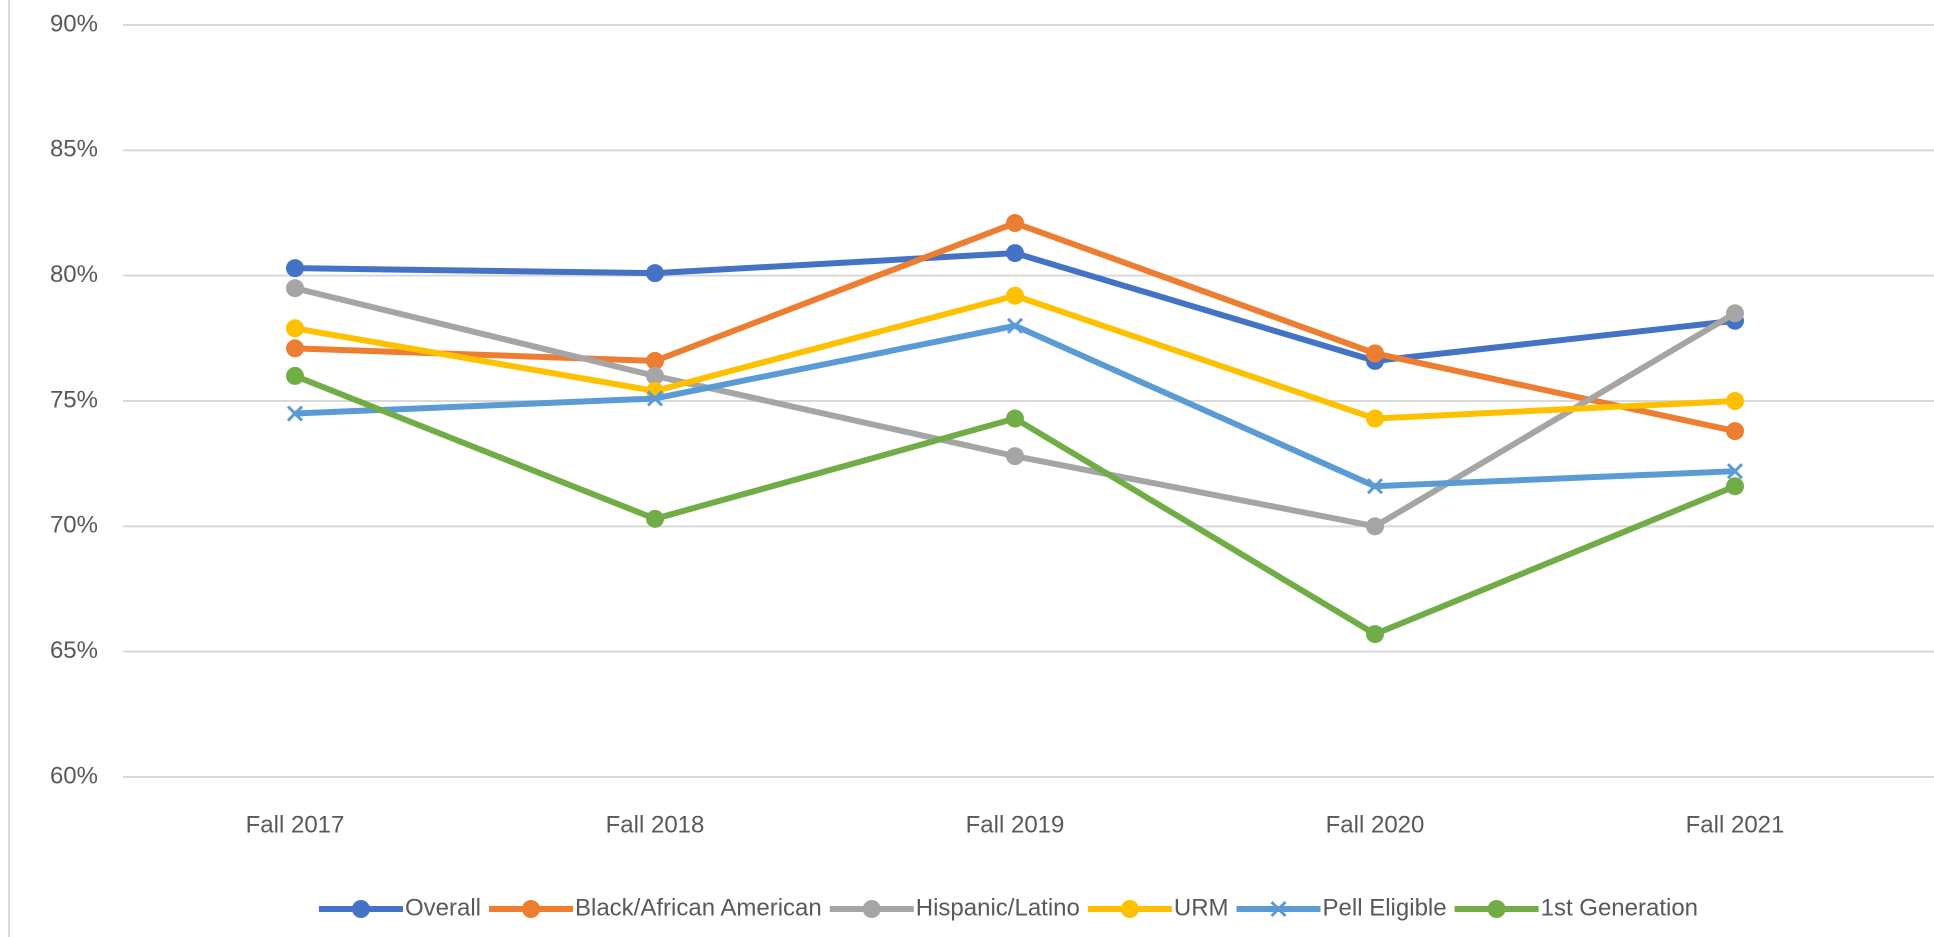 This screenshot has width=1934, height=937. I want to click on legend-item: Pell Eligible, so click(1341, 907).